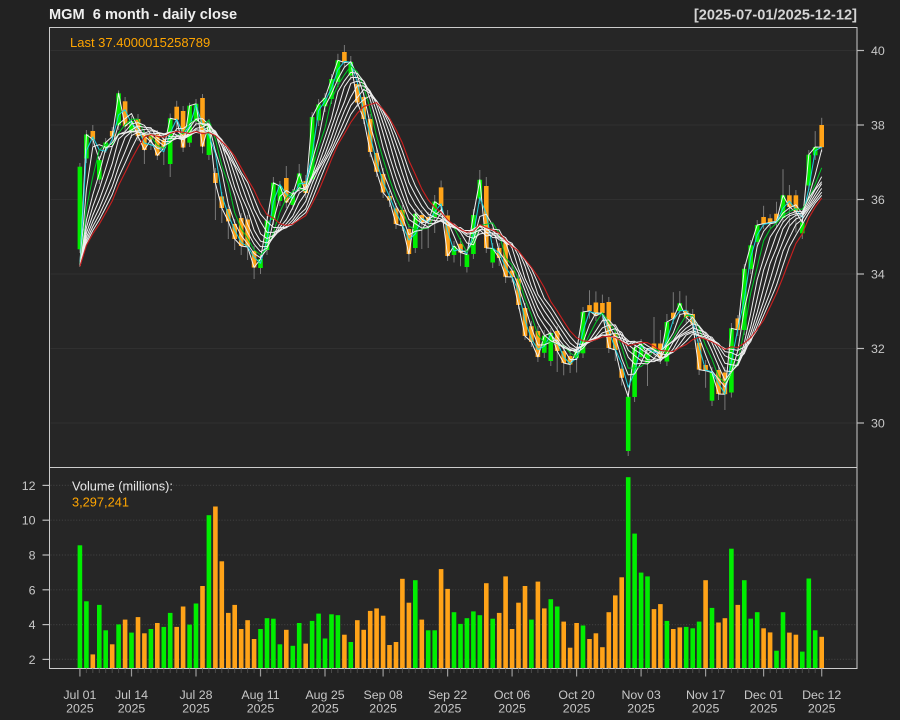  What do you see at coordinates (32, 625) in the screenshot?
I see `svg-text: 4` at bounding box center [32, 625].